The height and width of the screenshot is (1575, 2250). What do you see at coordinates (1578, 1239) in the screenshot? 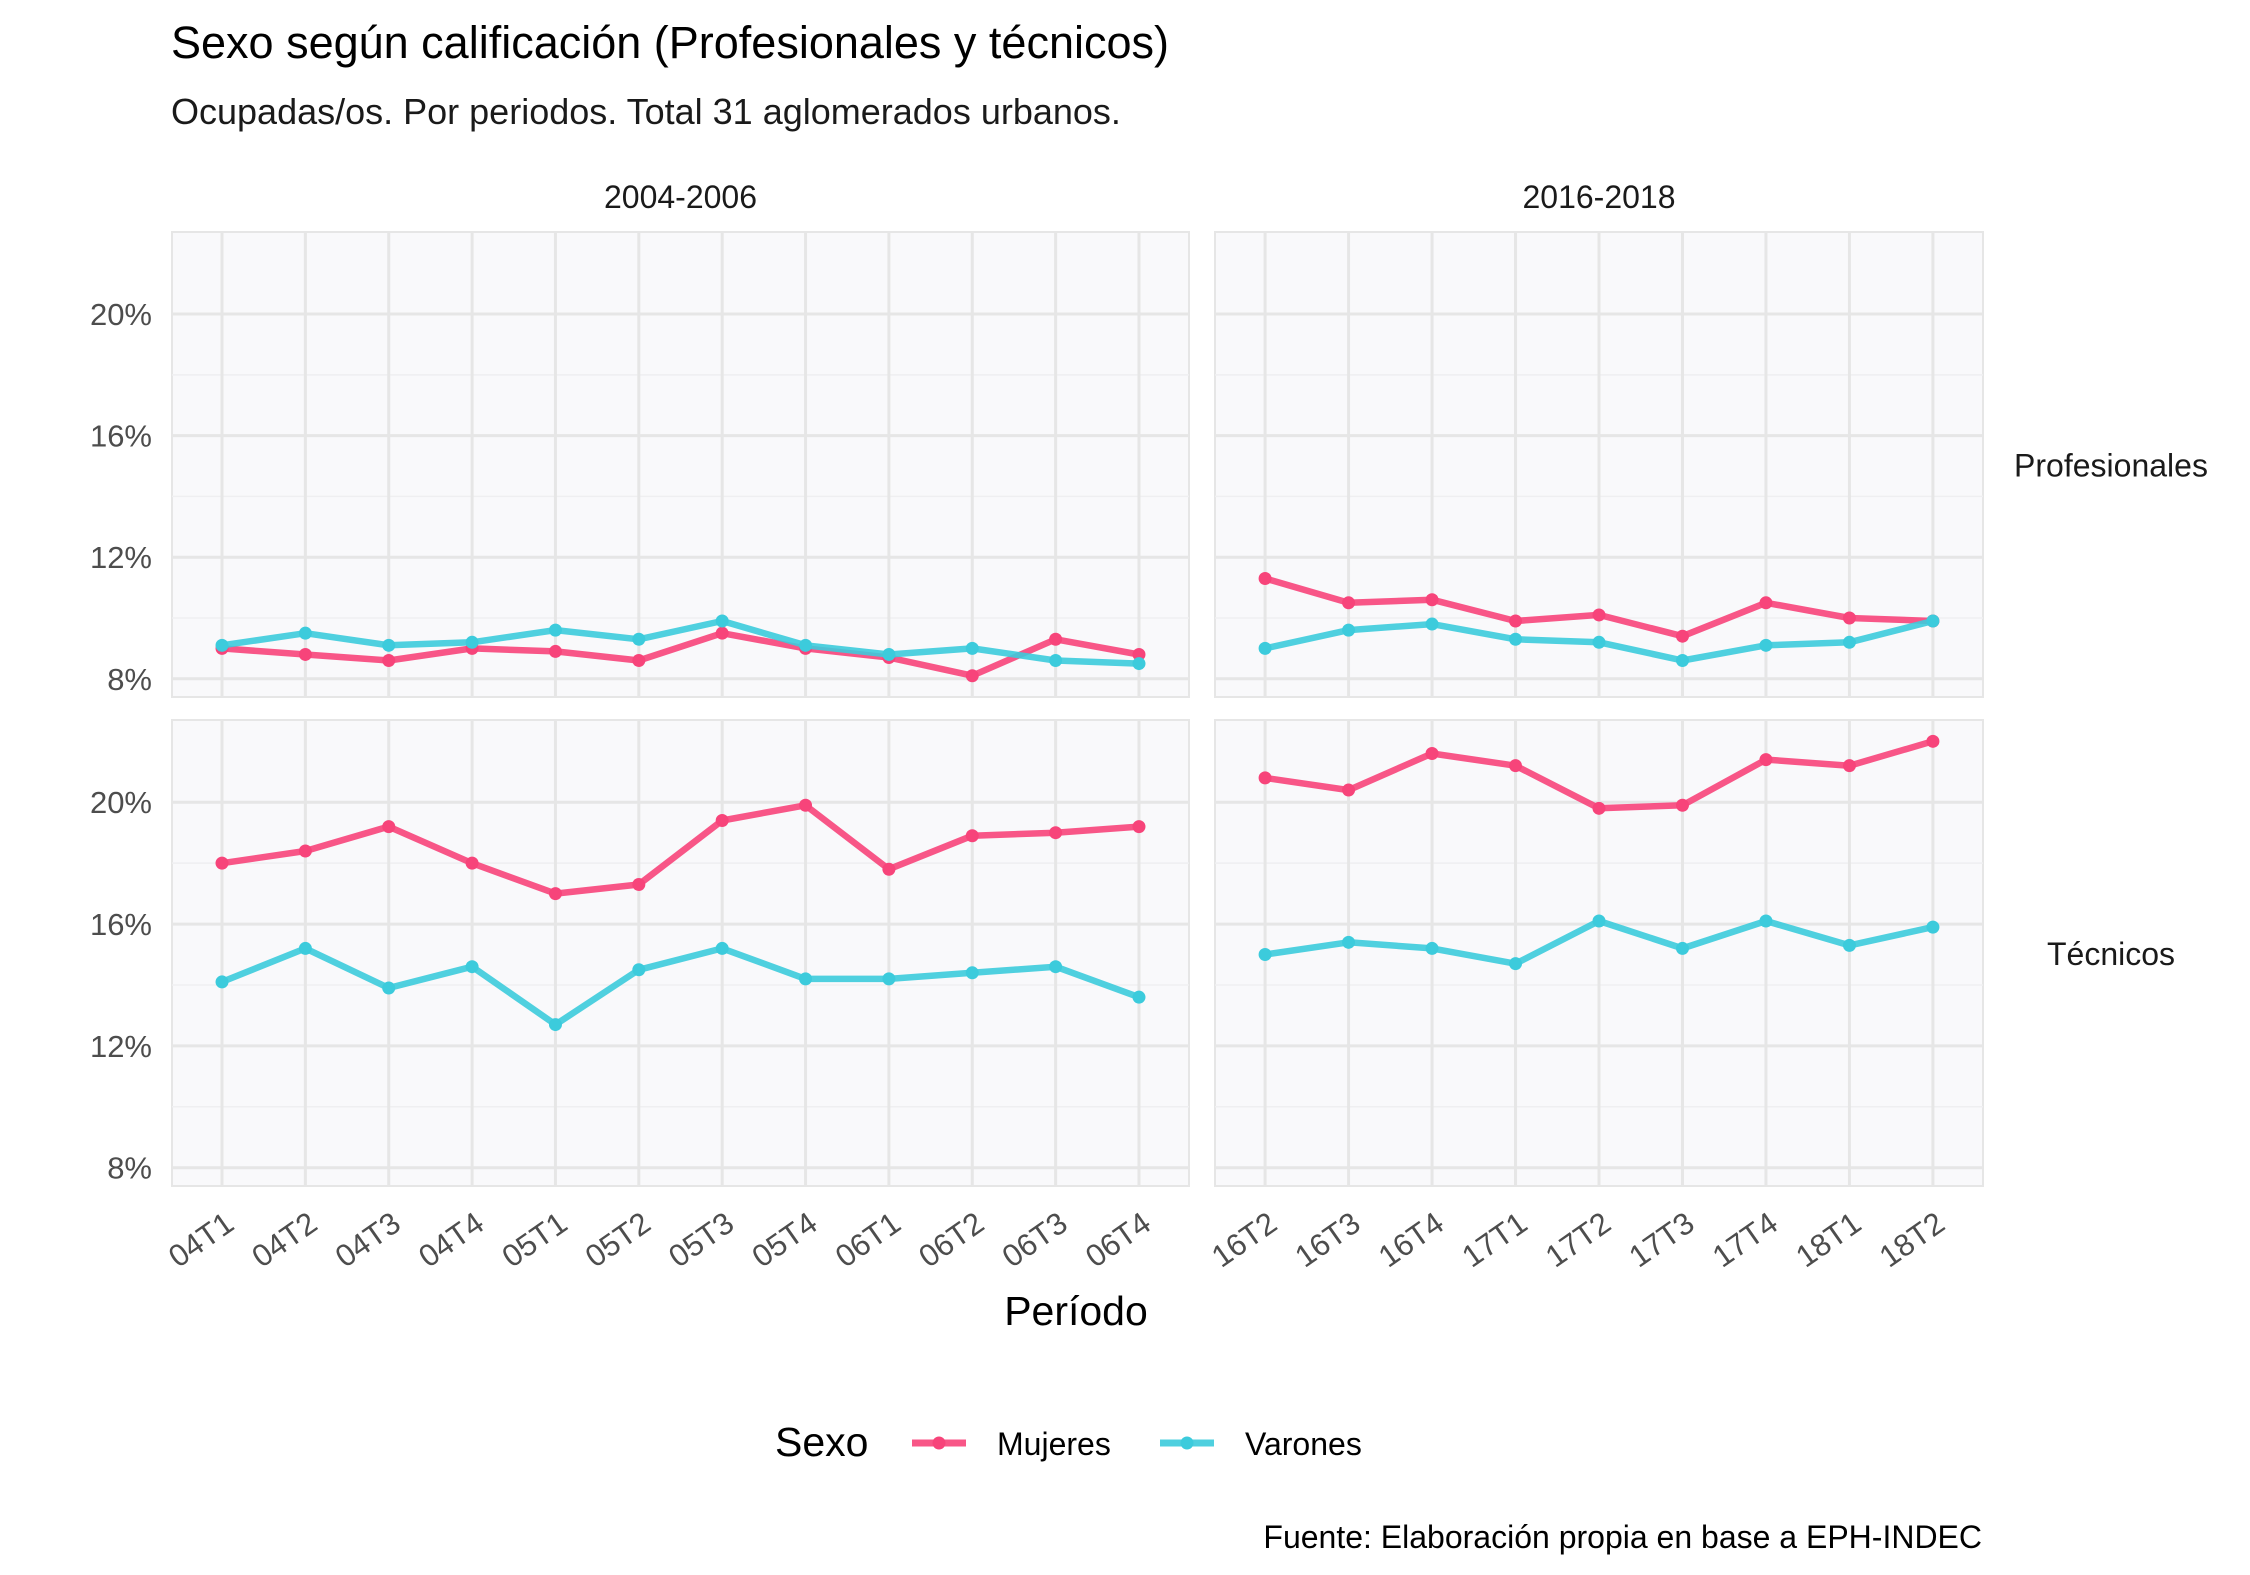
I see `x-tick-label: 17T2` at bounding box center [1578, 1239].